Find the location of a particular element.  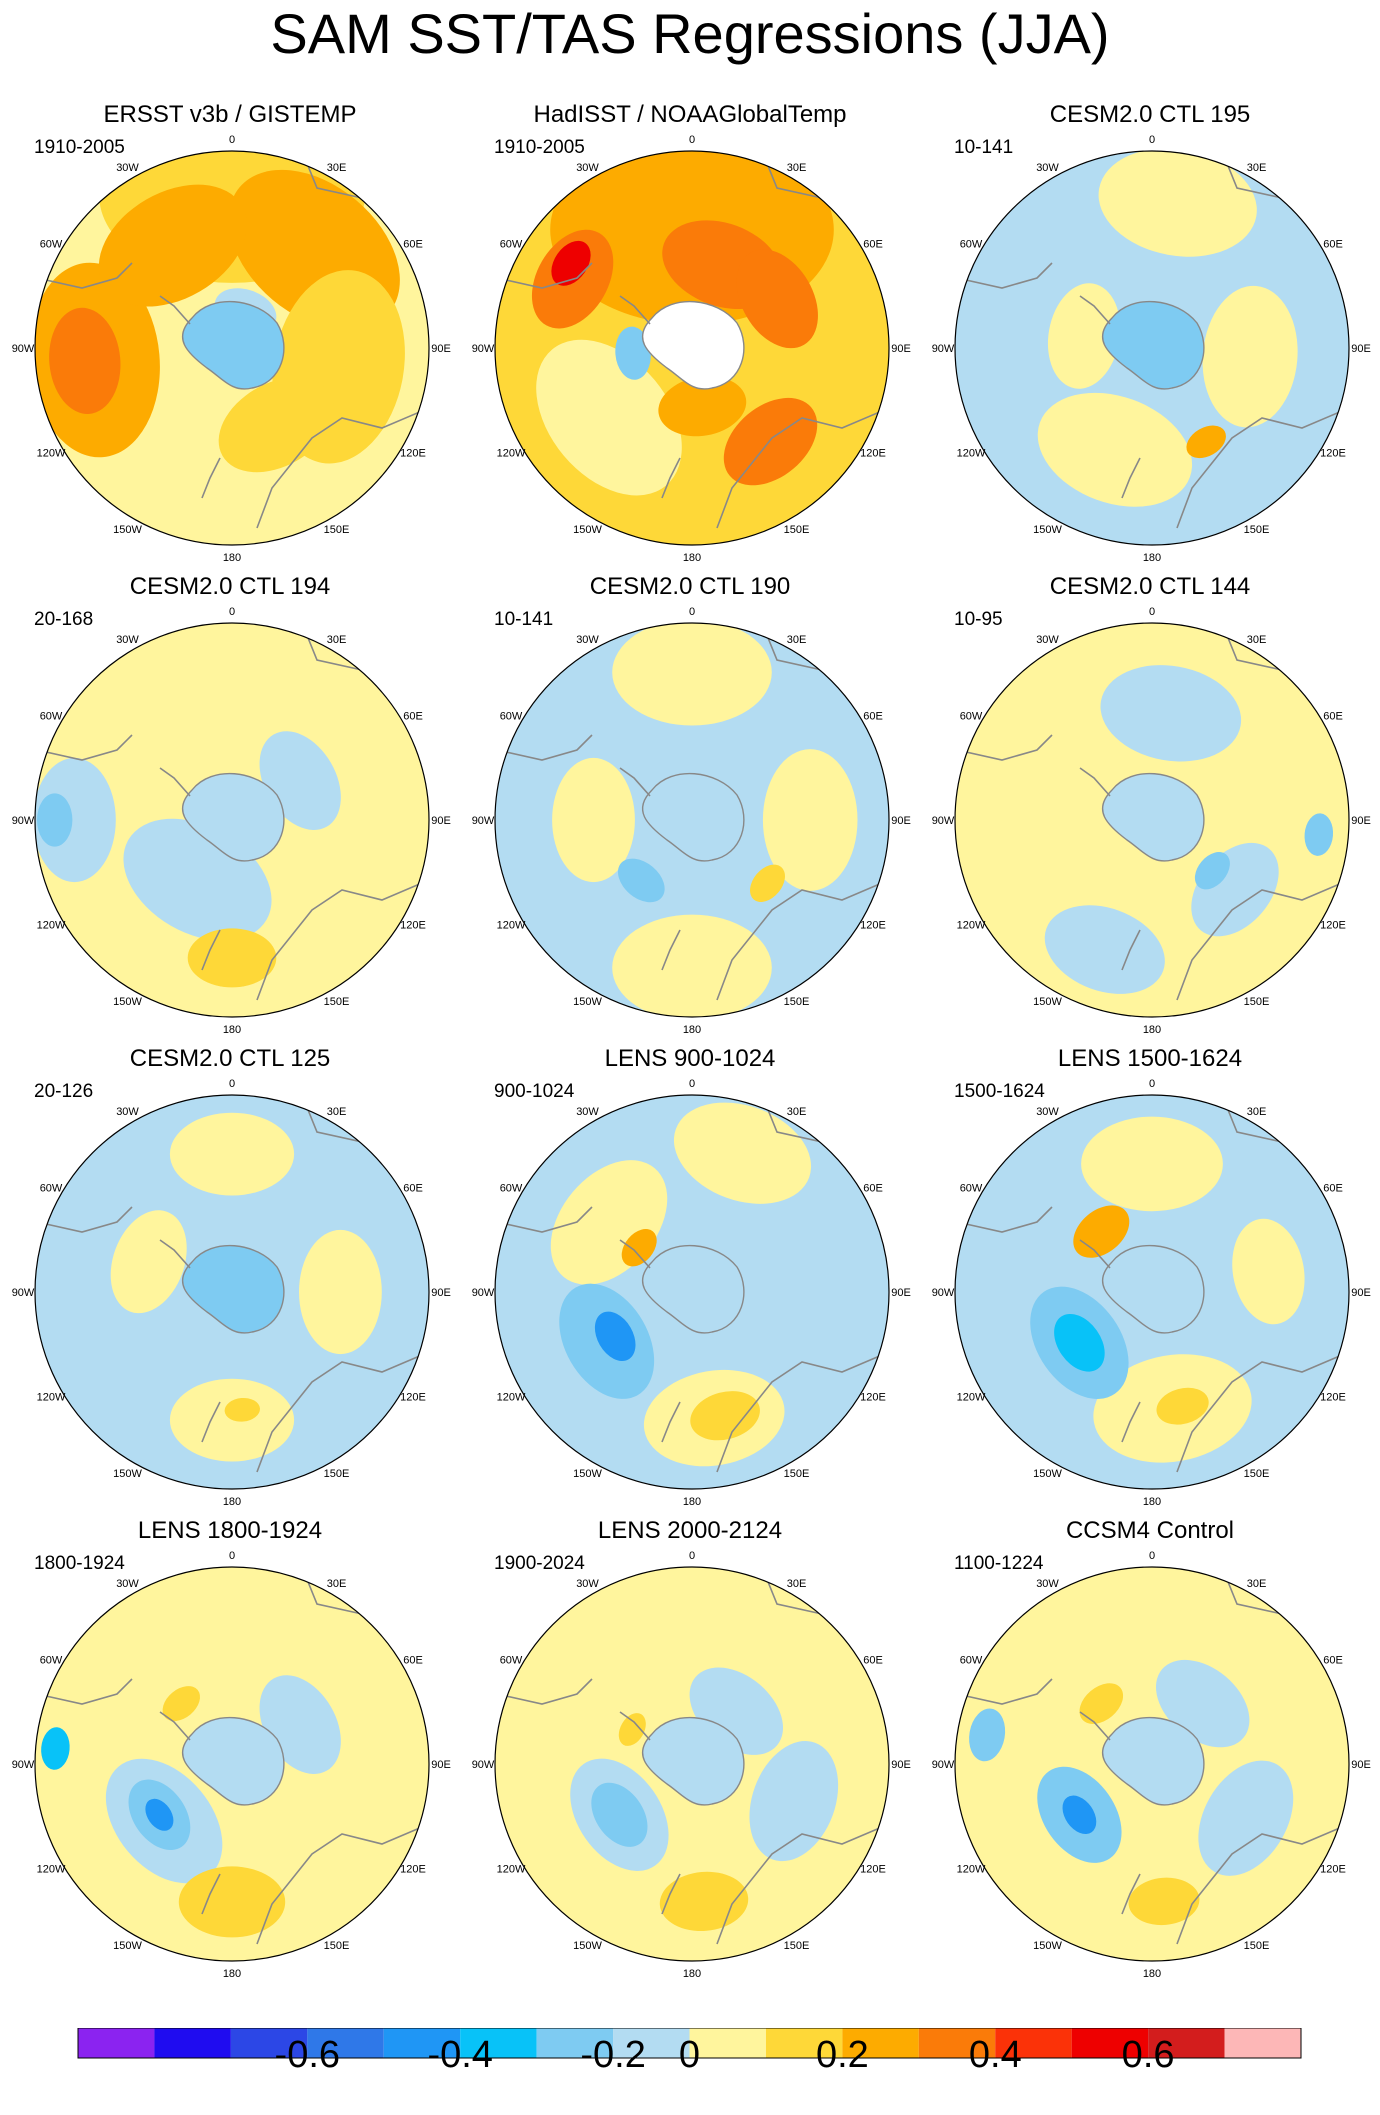

panel-title: CCSM4 Control is located at coordinates (1150, 1530).